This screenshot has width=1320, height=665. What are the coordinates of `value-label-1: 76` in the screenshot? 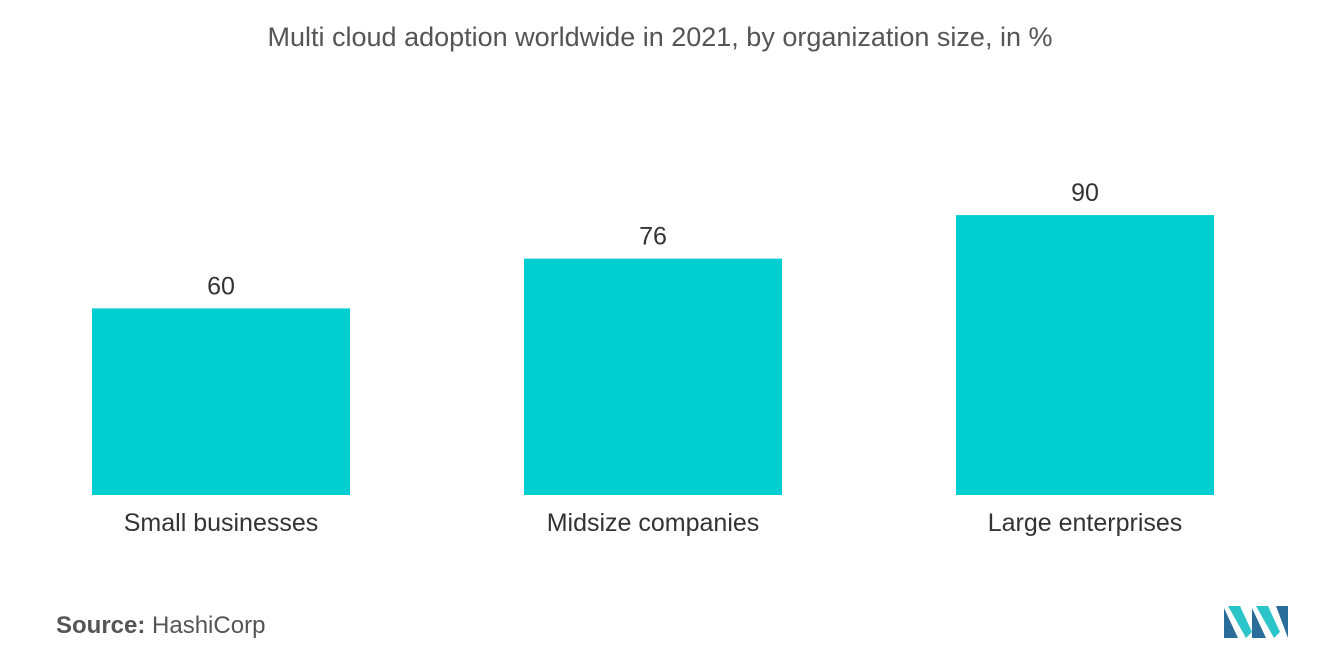 It's located at (653, 237).